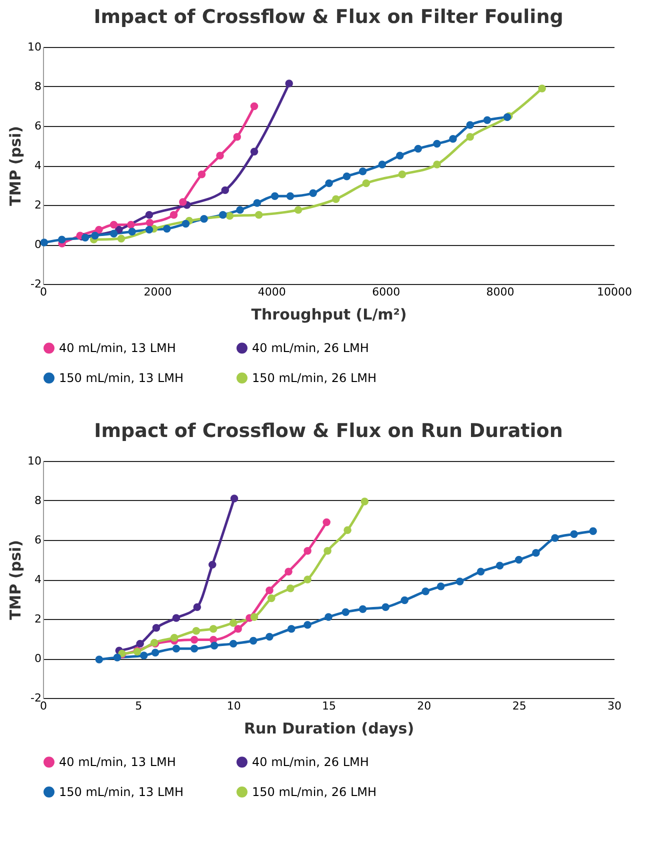  I want to click on x-tick-label: 15, so click(329, 706).